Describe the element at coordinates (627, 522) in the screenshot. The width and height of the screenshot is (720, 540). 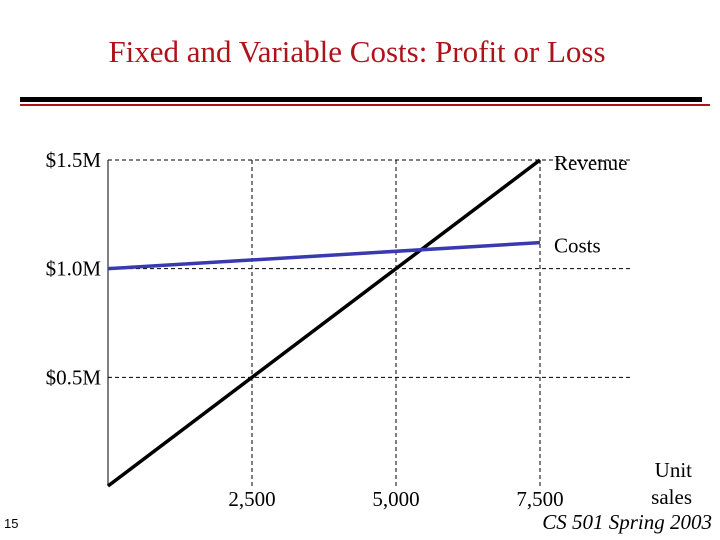
I see `slide-footer: CS 501 Spring 2003` at that location.